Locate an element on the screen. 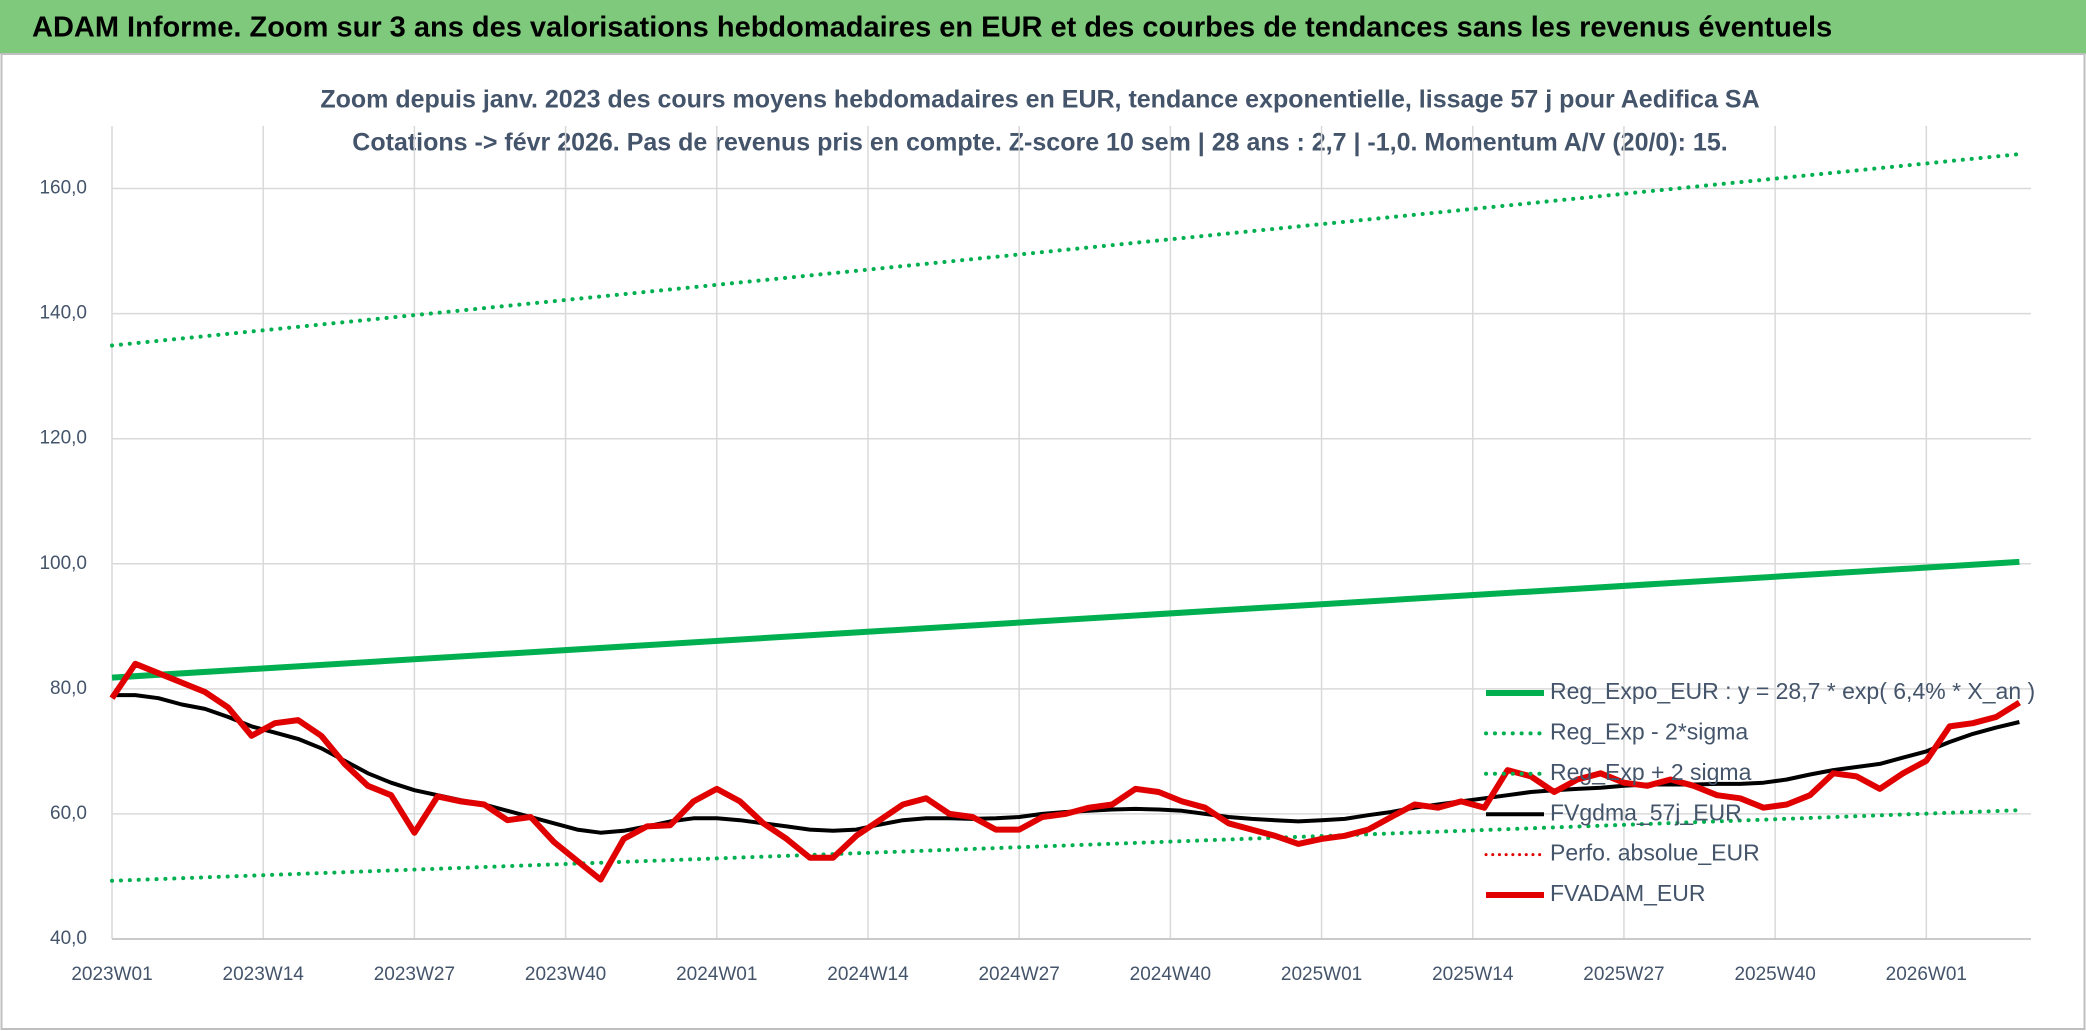 The image size is (2086, 1031). y-tick-label: 120,0 is located at coordinates (63, 438).